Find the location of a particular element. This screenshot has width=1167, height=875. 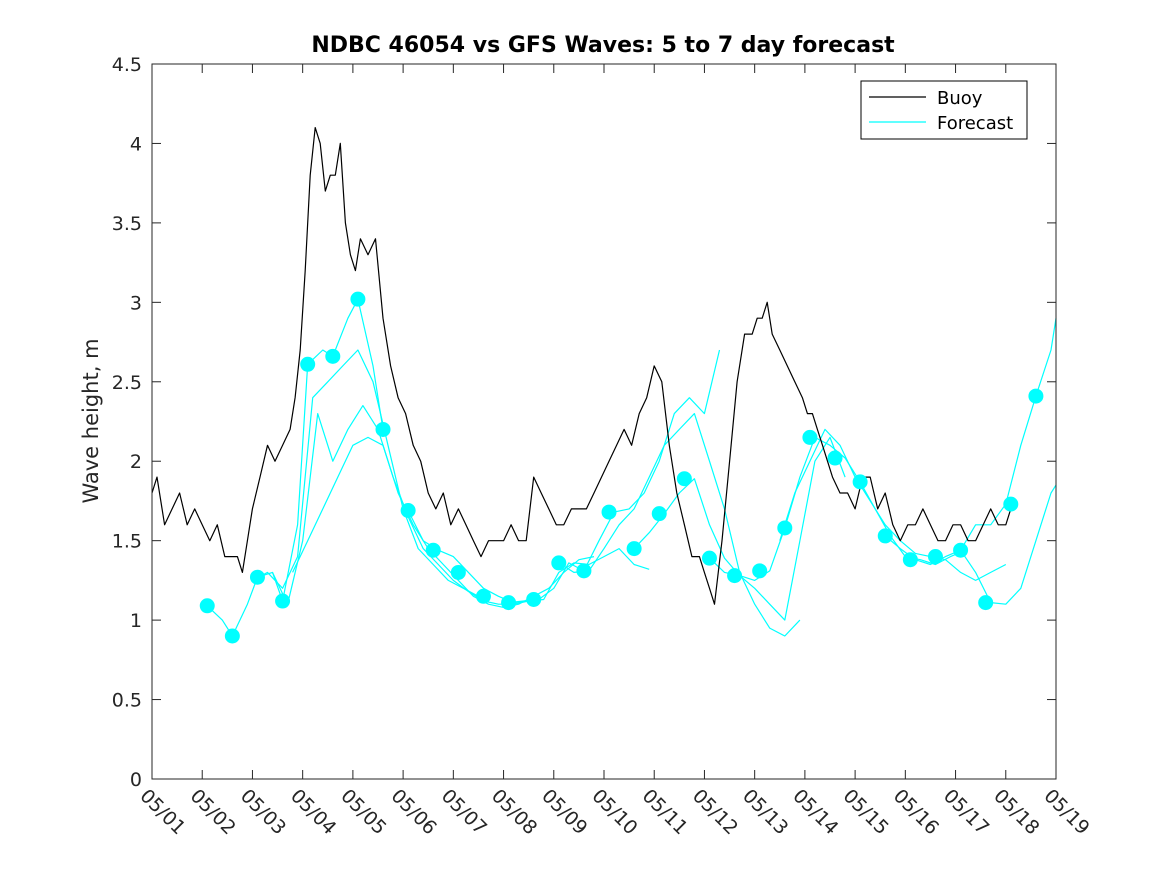

y-tick-label: 0 is located at coordinates (136, 780).